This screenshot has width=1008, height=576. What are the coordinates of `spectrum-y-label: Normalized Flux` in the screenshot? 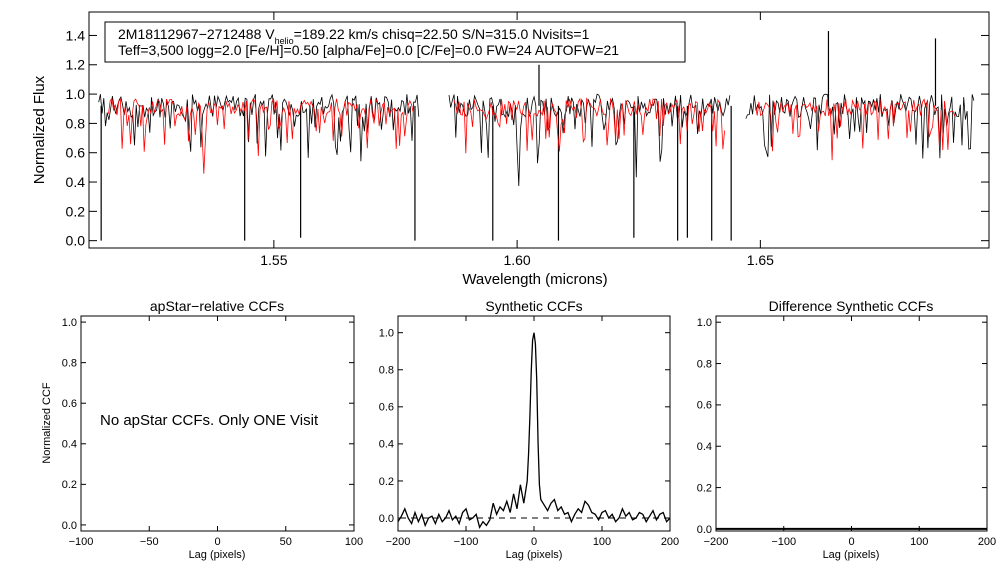 It's located at (39, 129).